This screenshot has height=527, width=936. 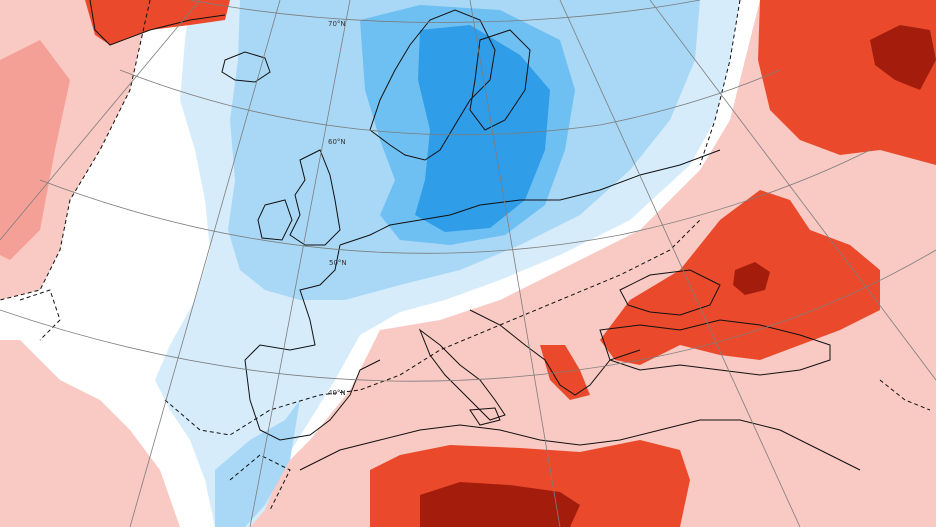 What do you see at coordinates (500, 80) in the screenshot?
I see `coastline-finland` at bounding box center [500, 80].